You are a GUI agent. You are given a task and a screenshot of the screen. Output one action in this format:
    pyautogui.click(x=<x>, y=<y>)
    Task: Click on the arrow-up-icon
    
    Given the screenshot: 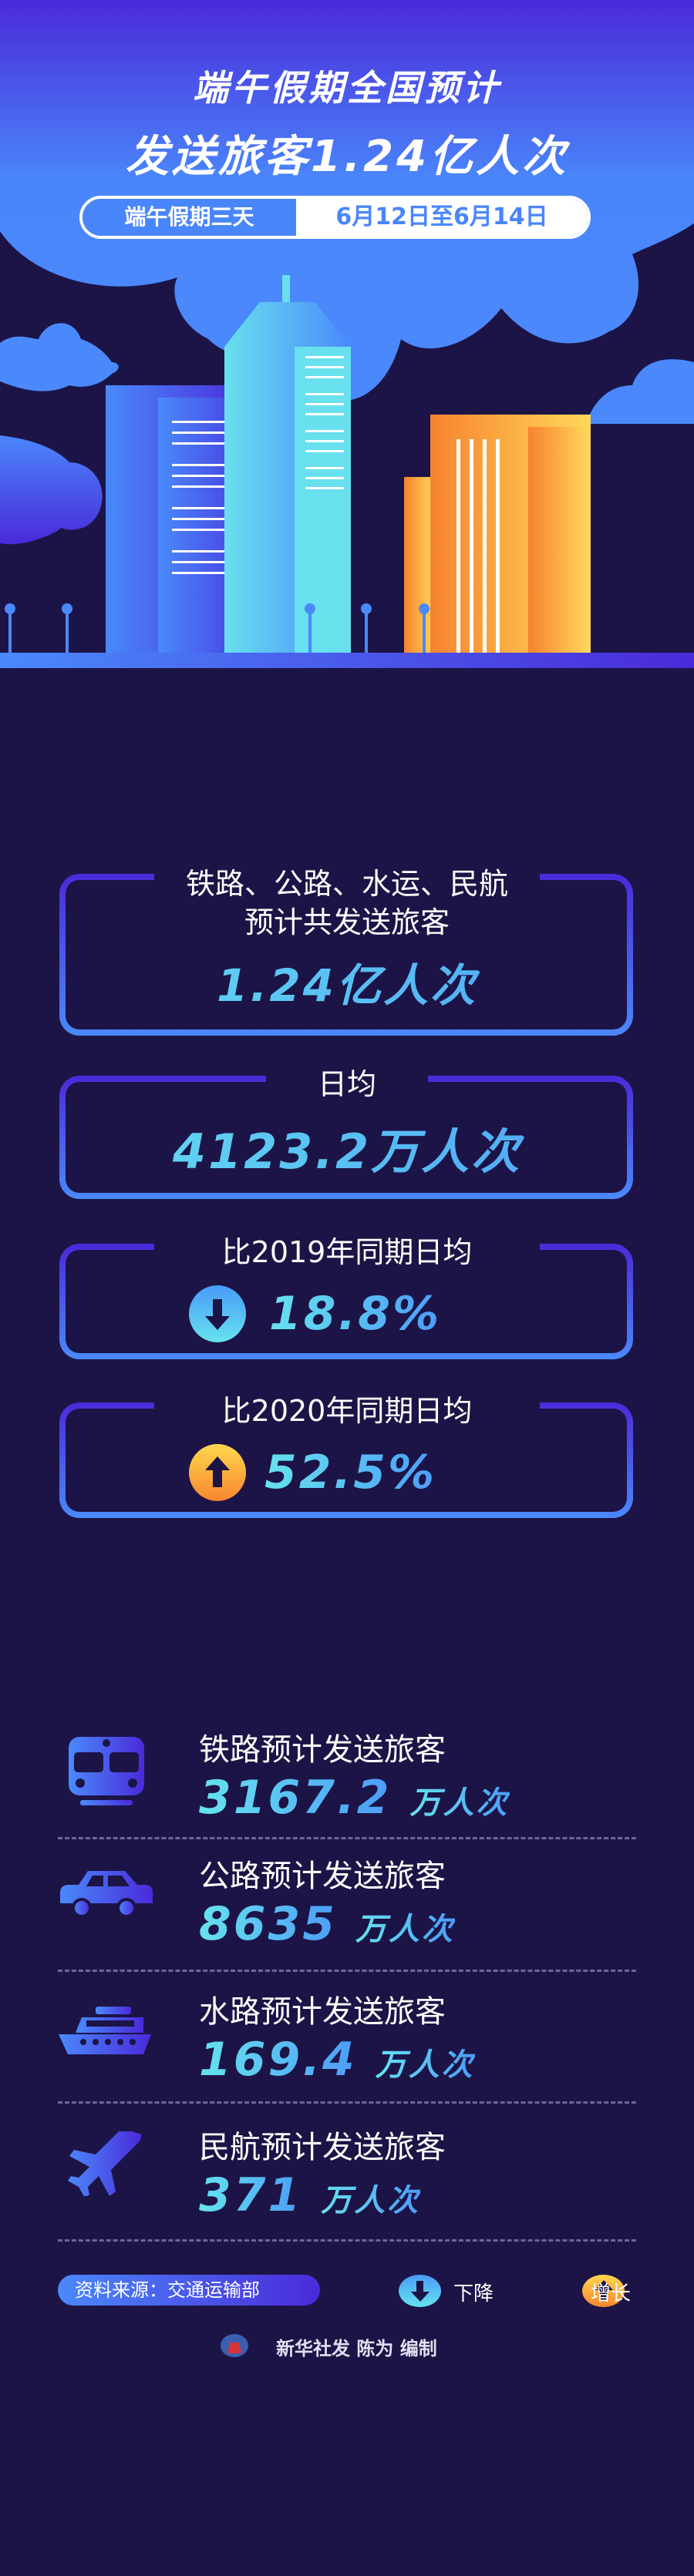 What is the action you would take?
    pyautogui.click(x=218, y=1472)
    